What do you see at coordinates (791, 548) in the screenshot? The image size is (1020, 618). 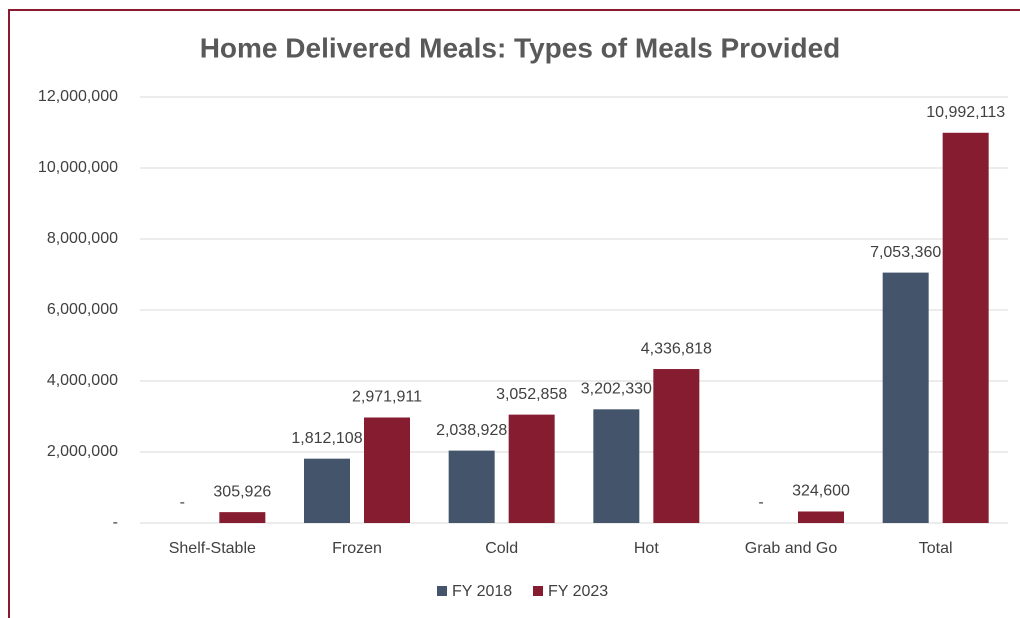 I see `x-tick-label: Grab and Go` at bounding box center [791, 548].